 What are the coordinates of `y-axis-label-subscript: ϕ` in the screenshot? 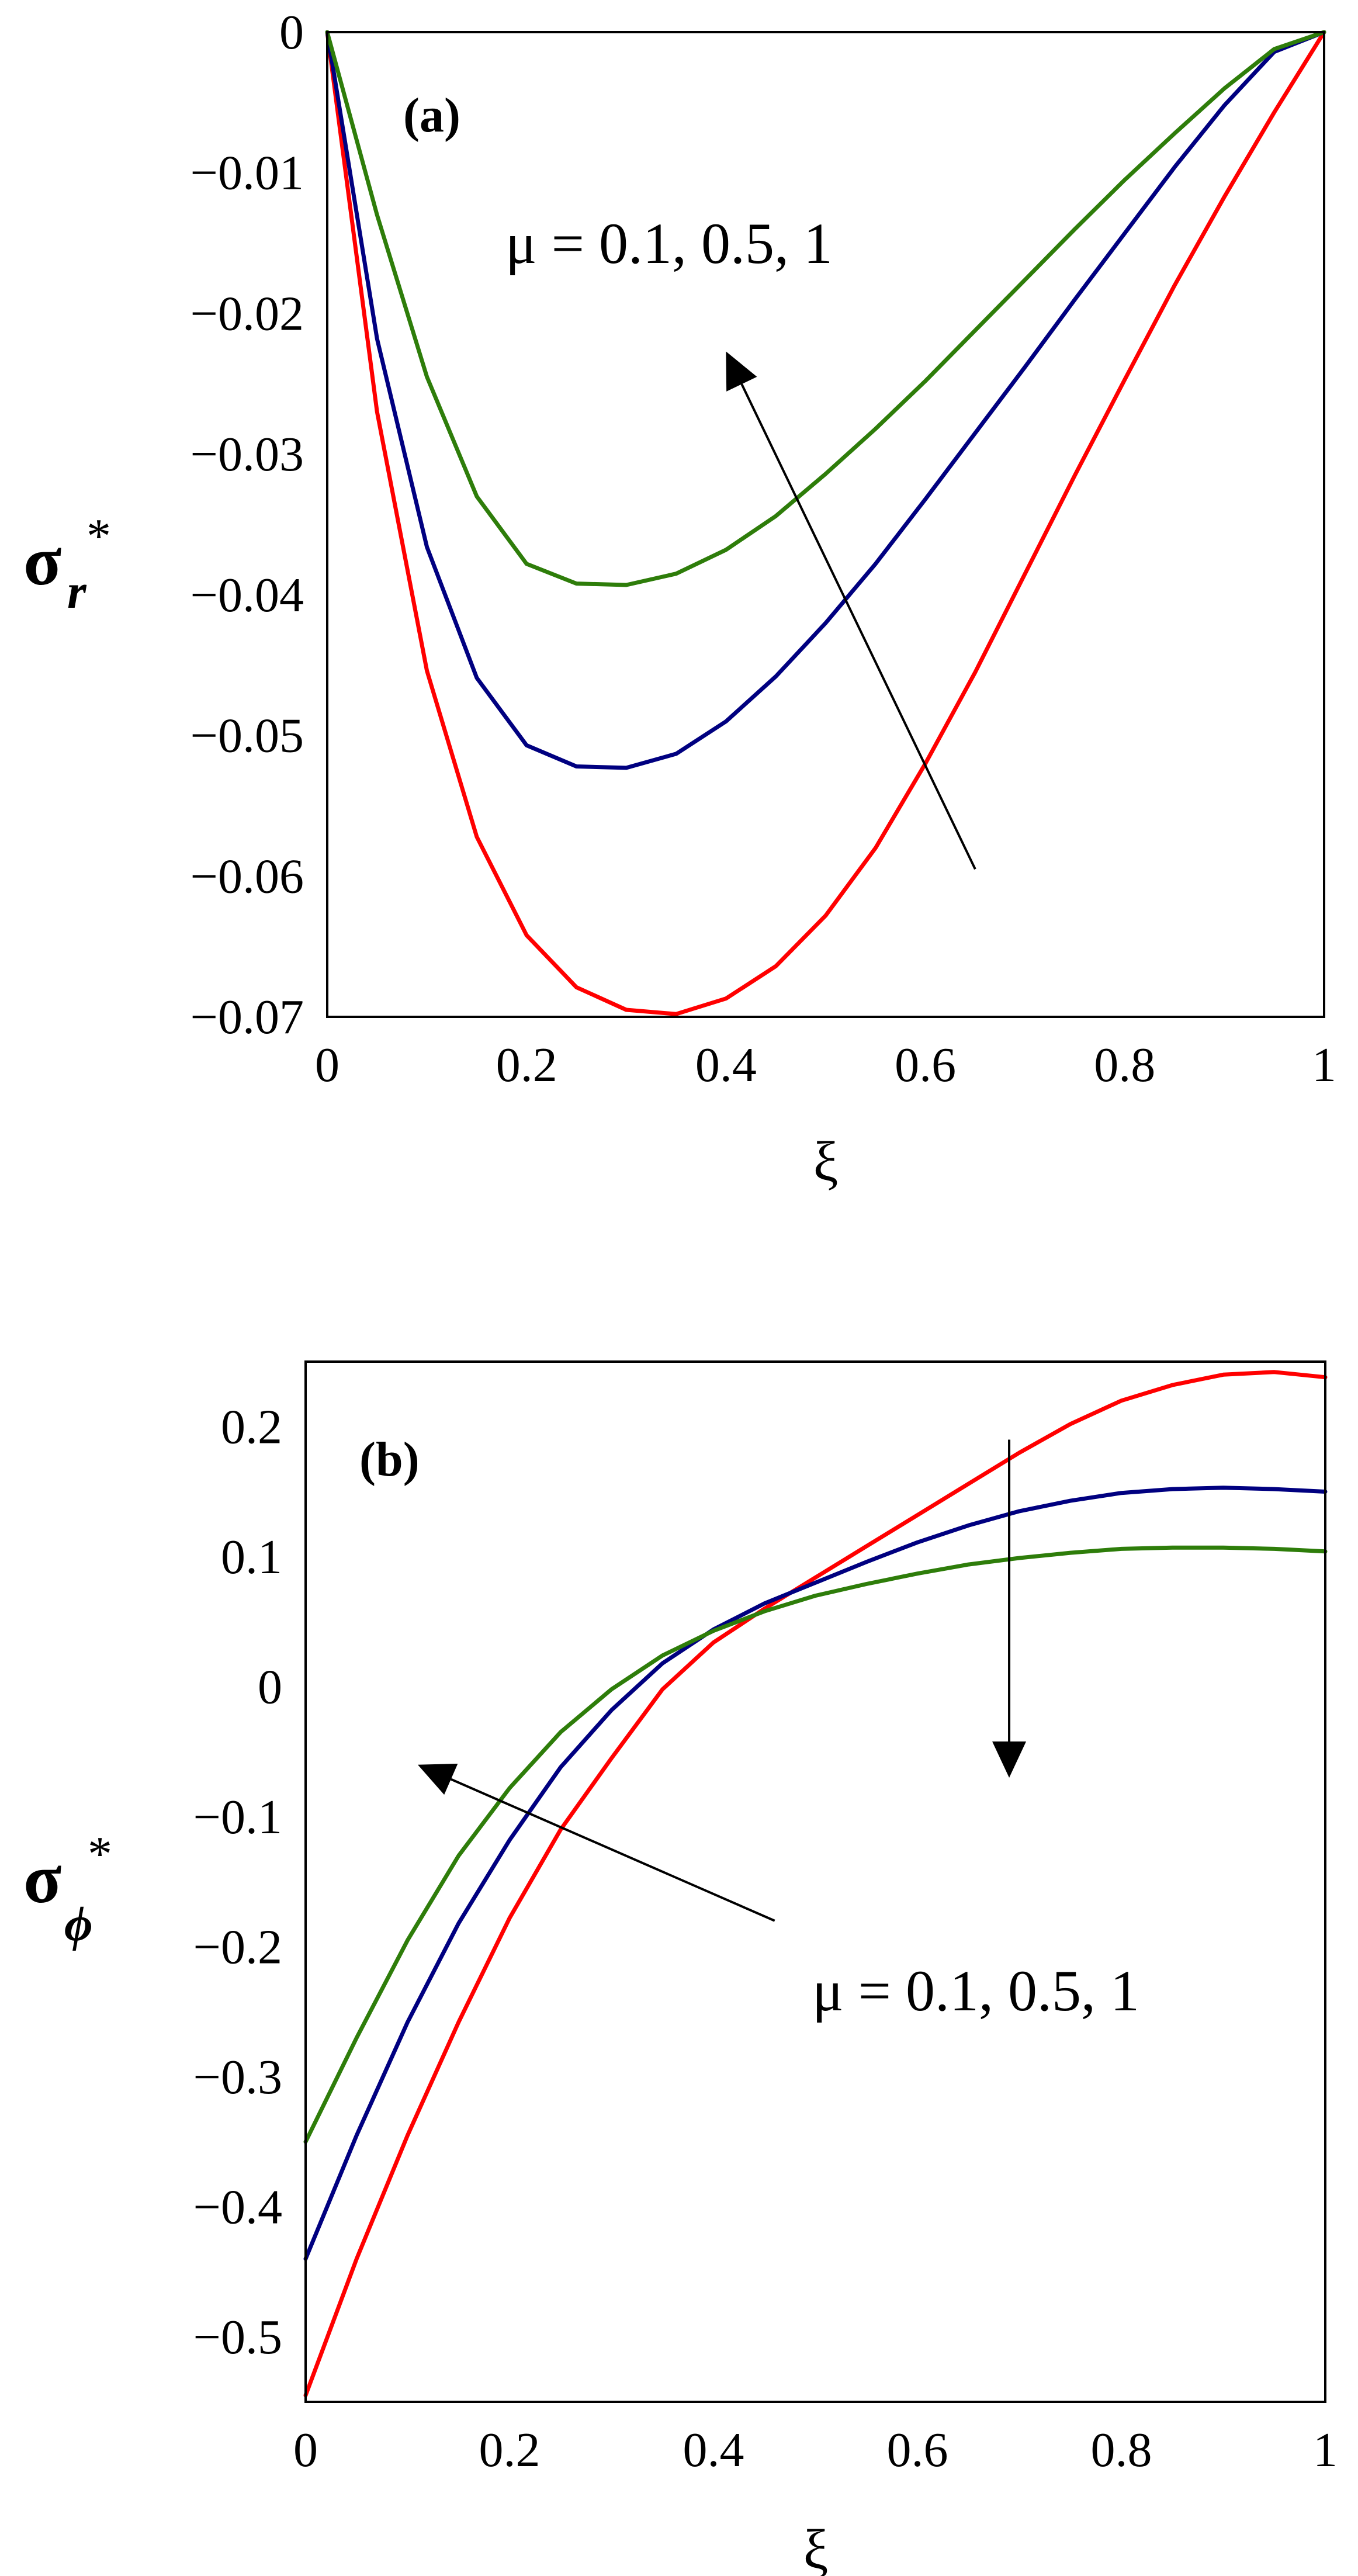 It's located at (79, 1924).